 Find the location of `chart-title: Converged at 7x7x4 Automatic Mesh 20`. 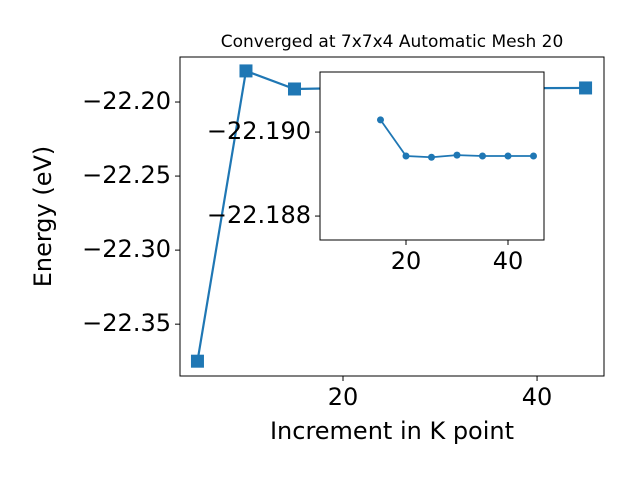

chart-title: Converged at 7x7x4 Automatic Mesh 20 is located at coordinates (392, 42).